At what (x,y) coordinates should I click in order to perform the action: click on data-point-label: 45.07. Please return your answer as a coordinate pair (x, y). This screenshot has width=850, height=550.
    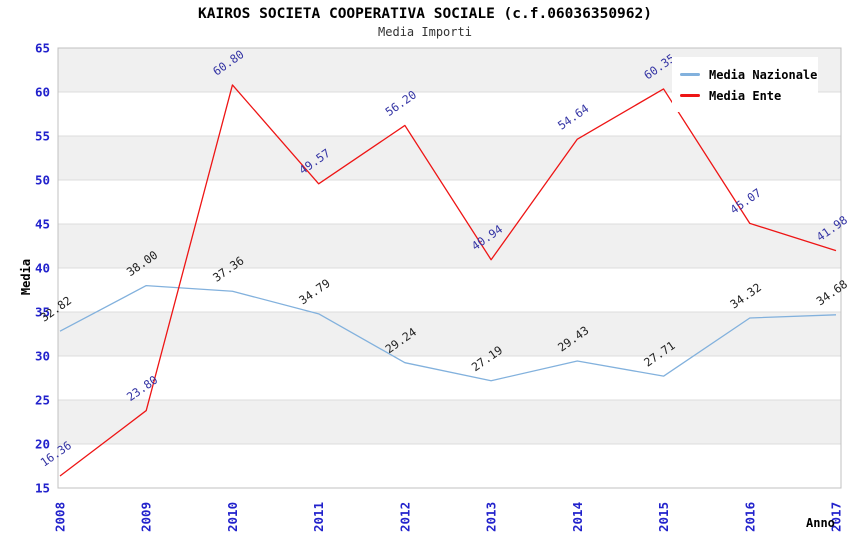
    Looking at the image, I should click on (745, 200).